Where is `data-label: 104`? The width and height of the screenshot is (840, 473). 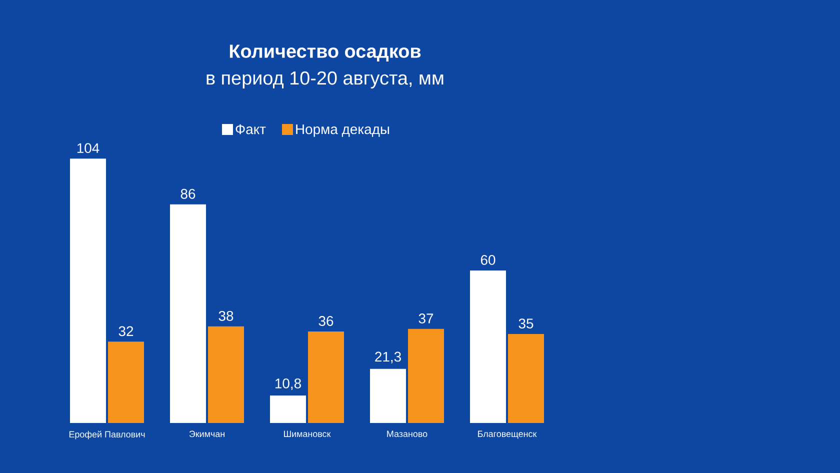
data-label: 104 is located at coordinates (88, 148).